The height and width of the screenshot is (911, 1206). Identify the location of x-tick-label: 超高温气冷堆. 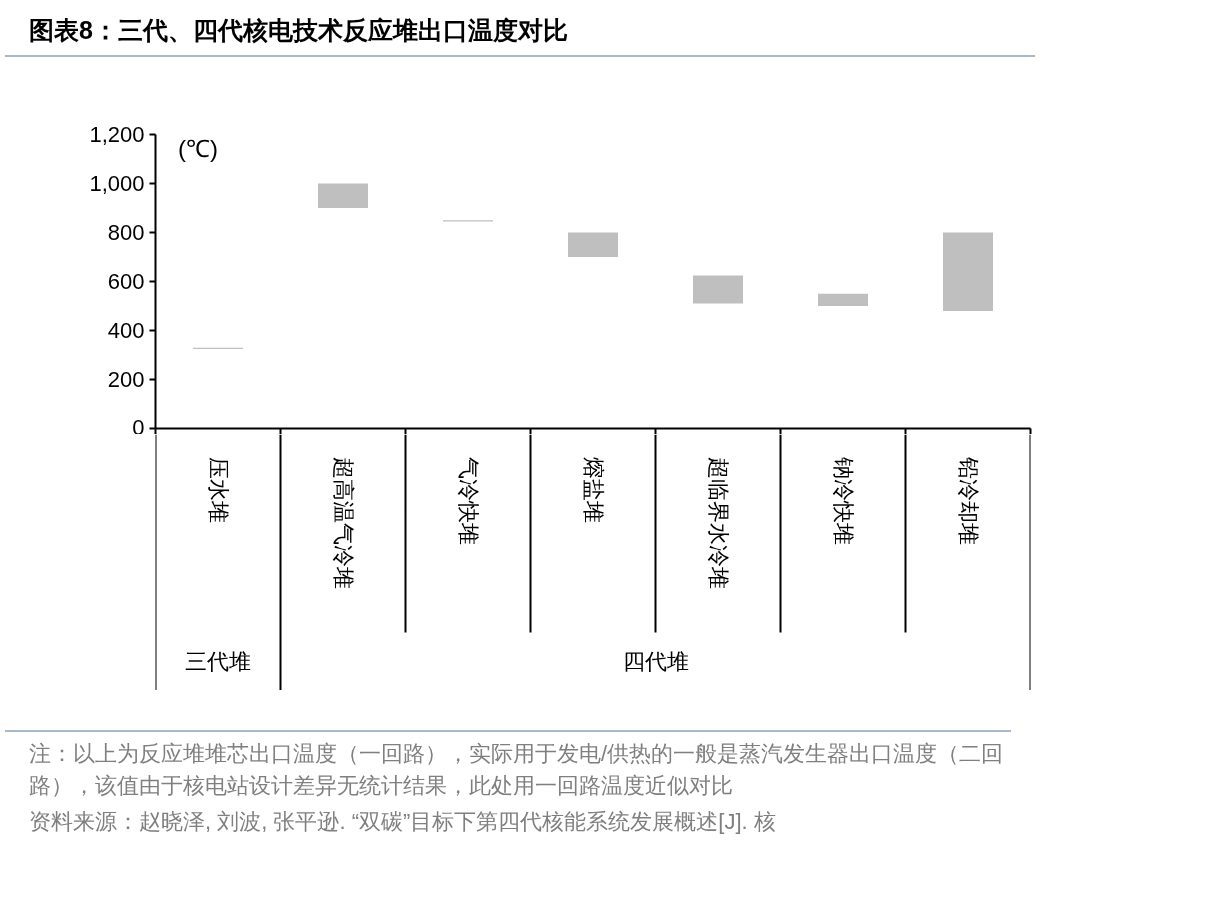
(343, 522).